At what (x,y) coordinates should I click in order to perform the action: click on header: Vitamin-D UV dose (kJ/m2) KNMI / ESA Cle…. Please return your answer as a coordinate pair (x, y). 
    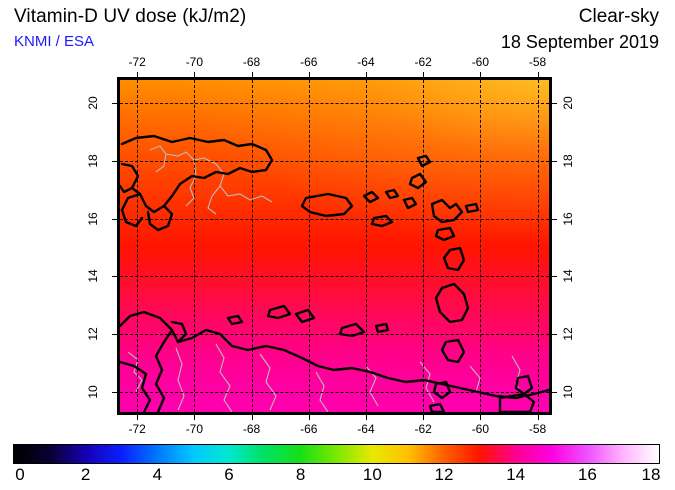
    Looking at the image, I should click on (337, 31).